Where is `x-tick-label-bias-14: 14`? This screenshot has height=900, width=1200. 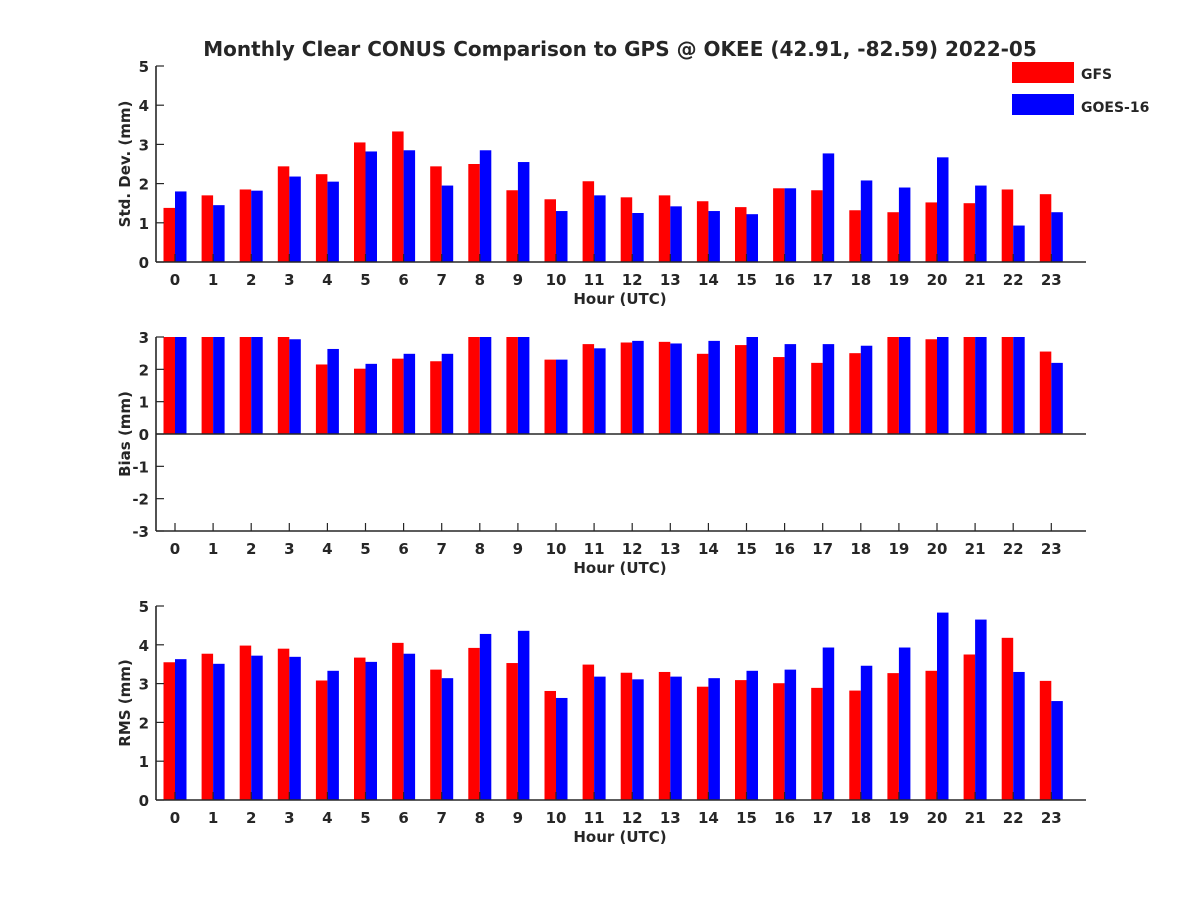
x-tick-label-bias-14: 14 is located at coordinates (708, 549).